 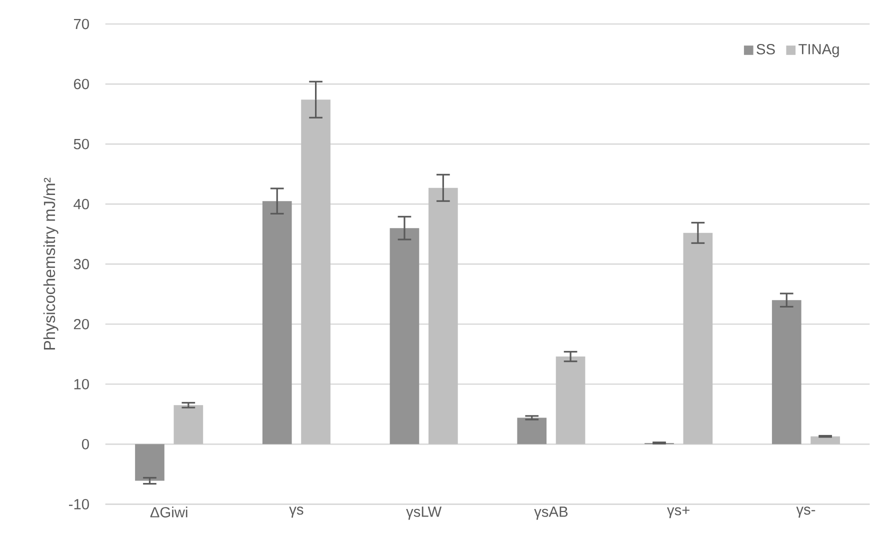 I want to click on y-axis-title: Physicochemsitry mJ/m², so click(x=50, y=264).